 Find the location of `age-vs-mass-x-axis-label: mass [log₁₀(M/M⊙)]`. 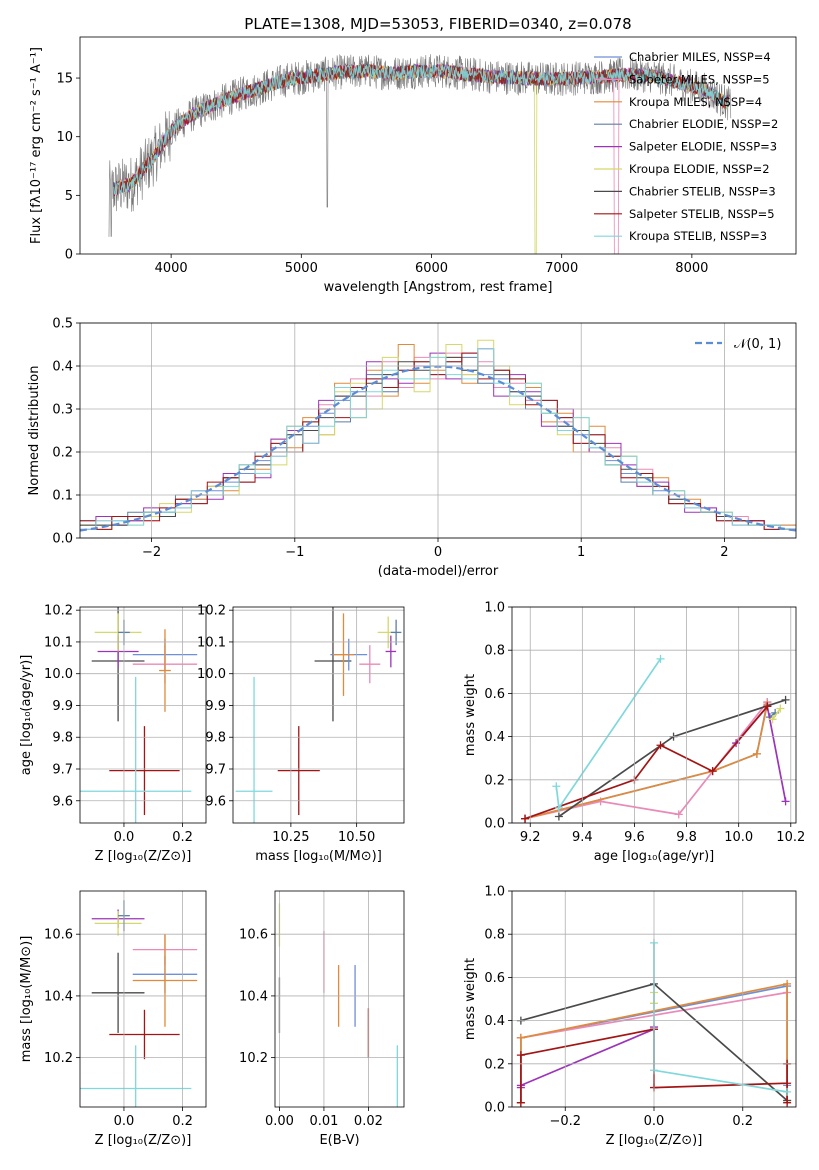

age-vs-mass-x-axis-label: mass [log₁₀(M/M⊙)] is located at coordinates (318, 856).